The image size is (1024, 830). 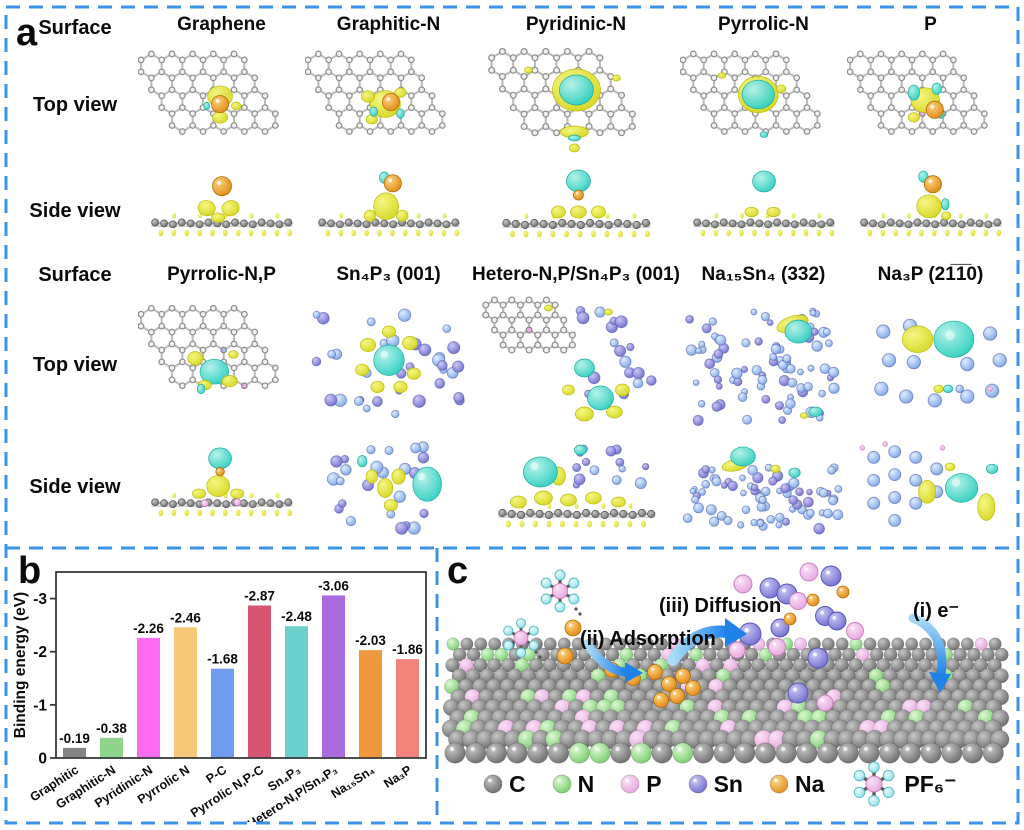 What do you see at coordinates (573, 784) in the screenshot?
I see `legend-item-n: N` at bounding box center [573, 784].